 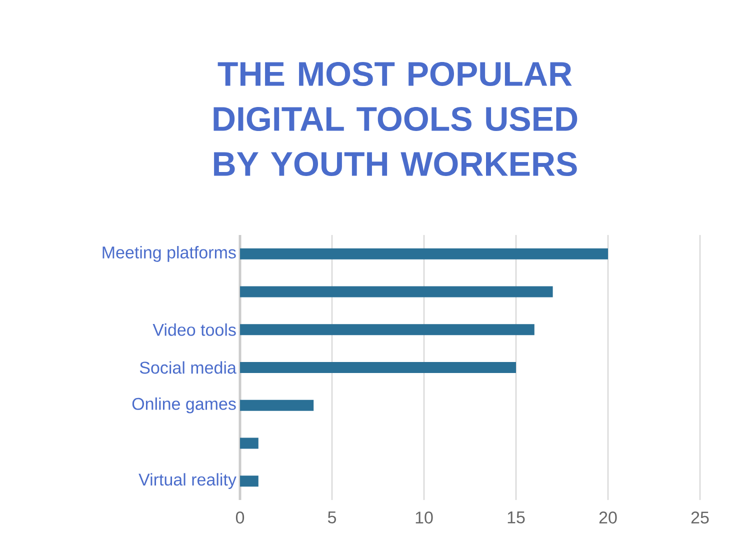 I want to click on y-tick-label: Virtual reality, so click(x=187, y=481).